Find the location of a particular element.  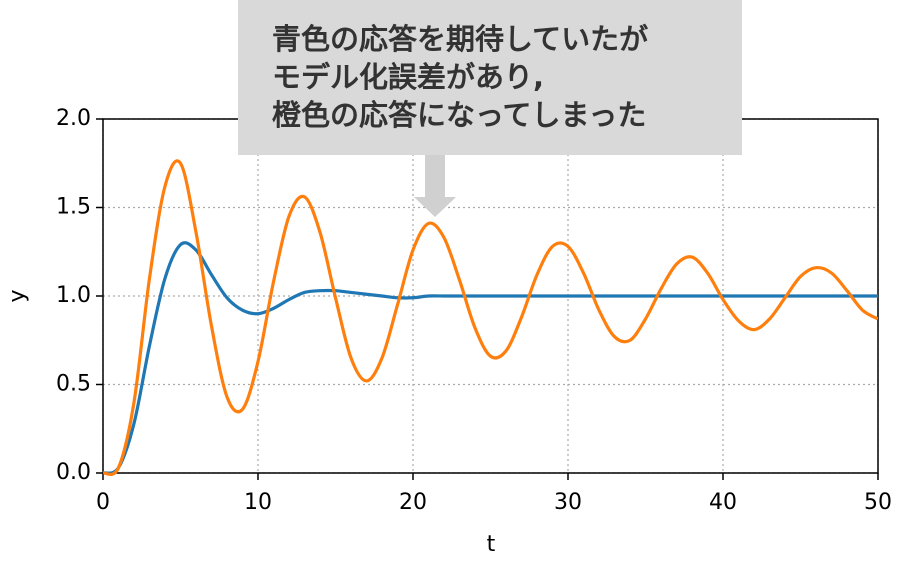

y-tick-label: 1.0 is located at coordinates (73, 295).